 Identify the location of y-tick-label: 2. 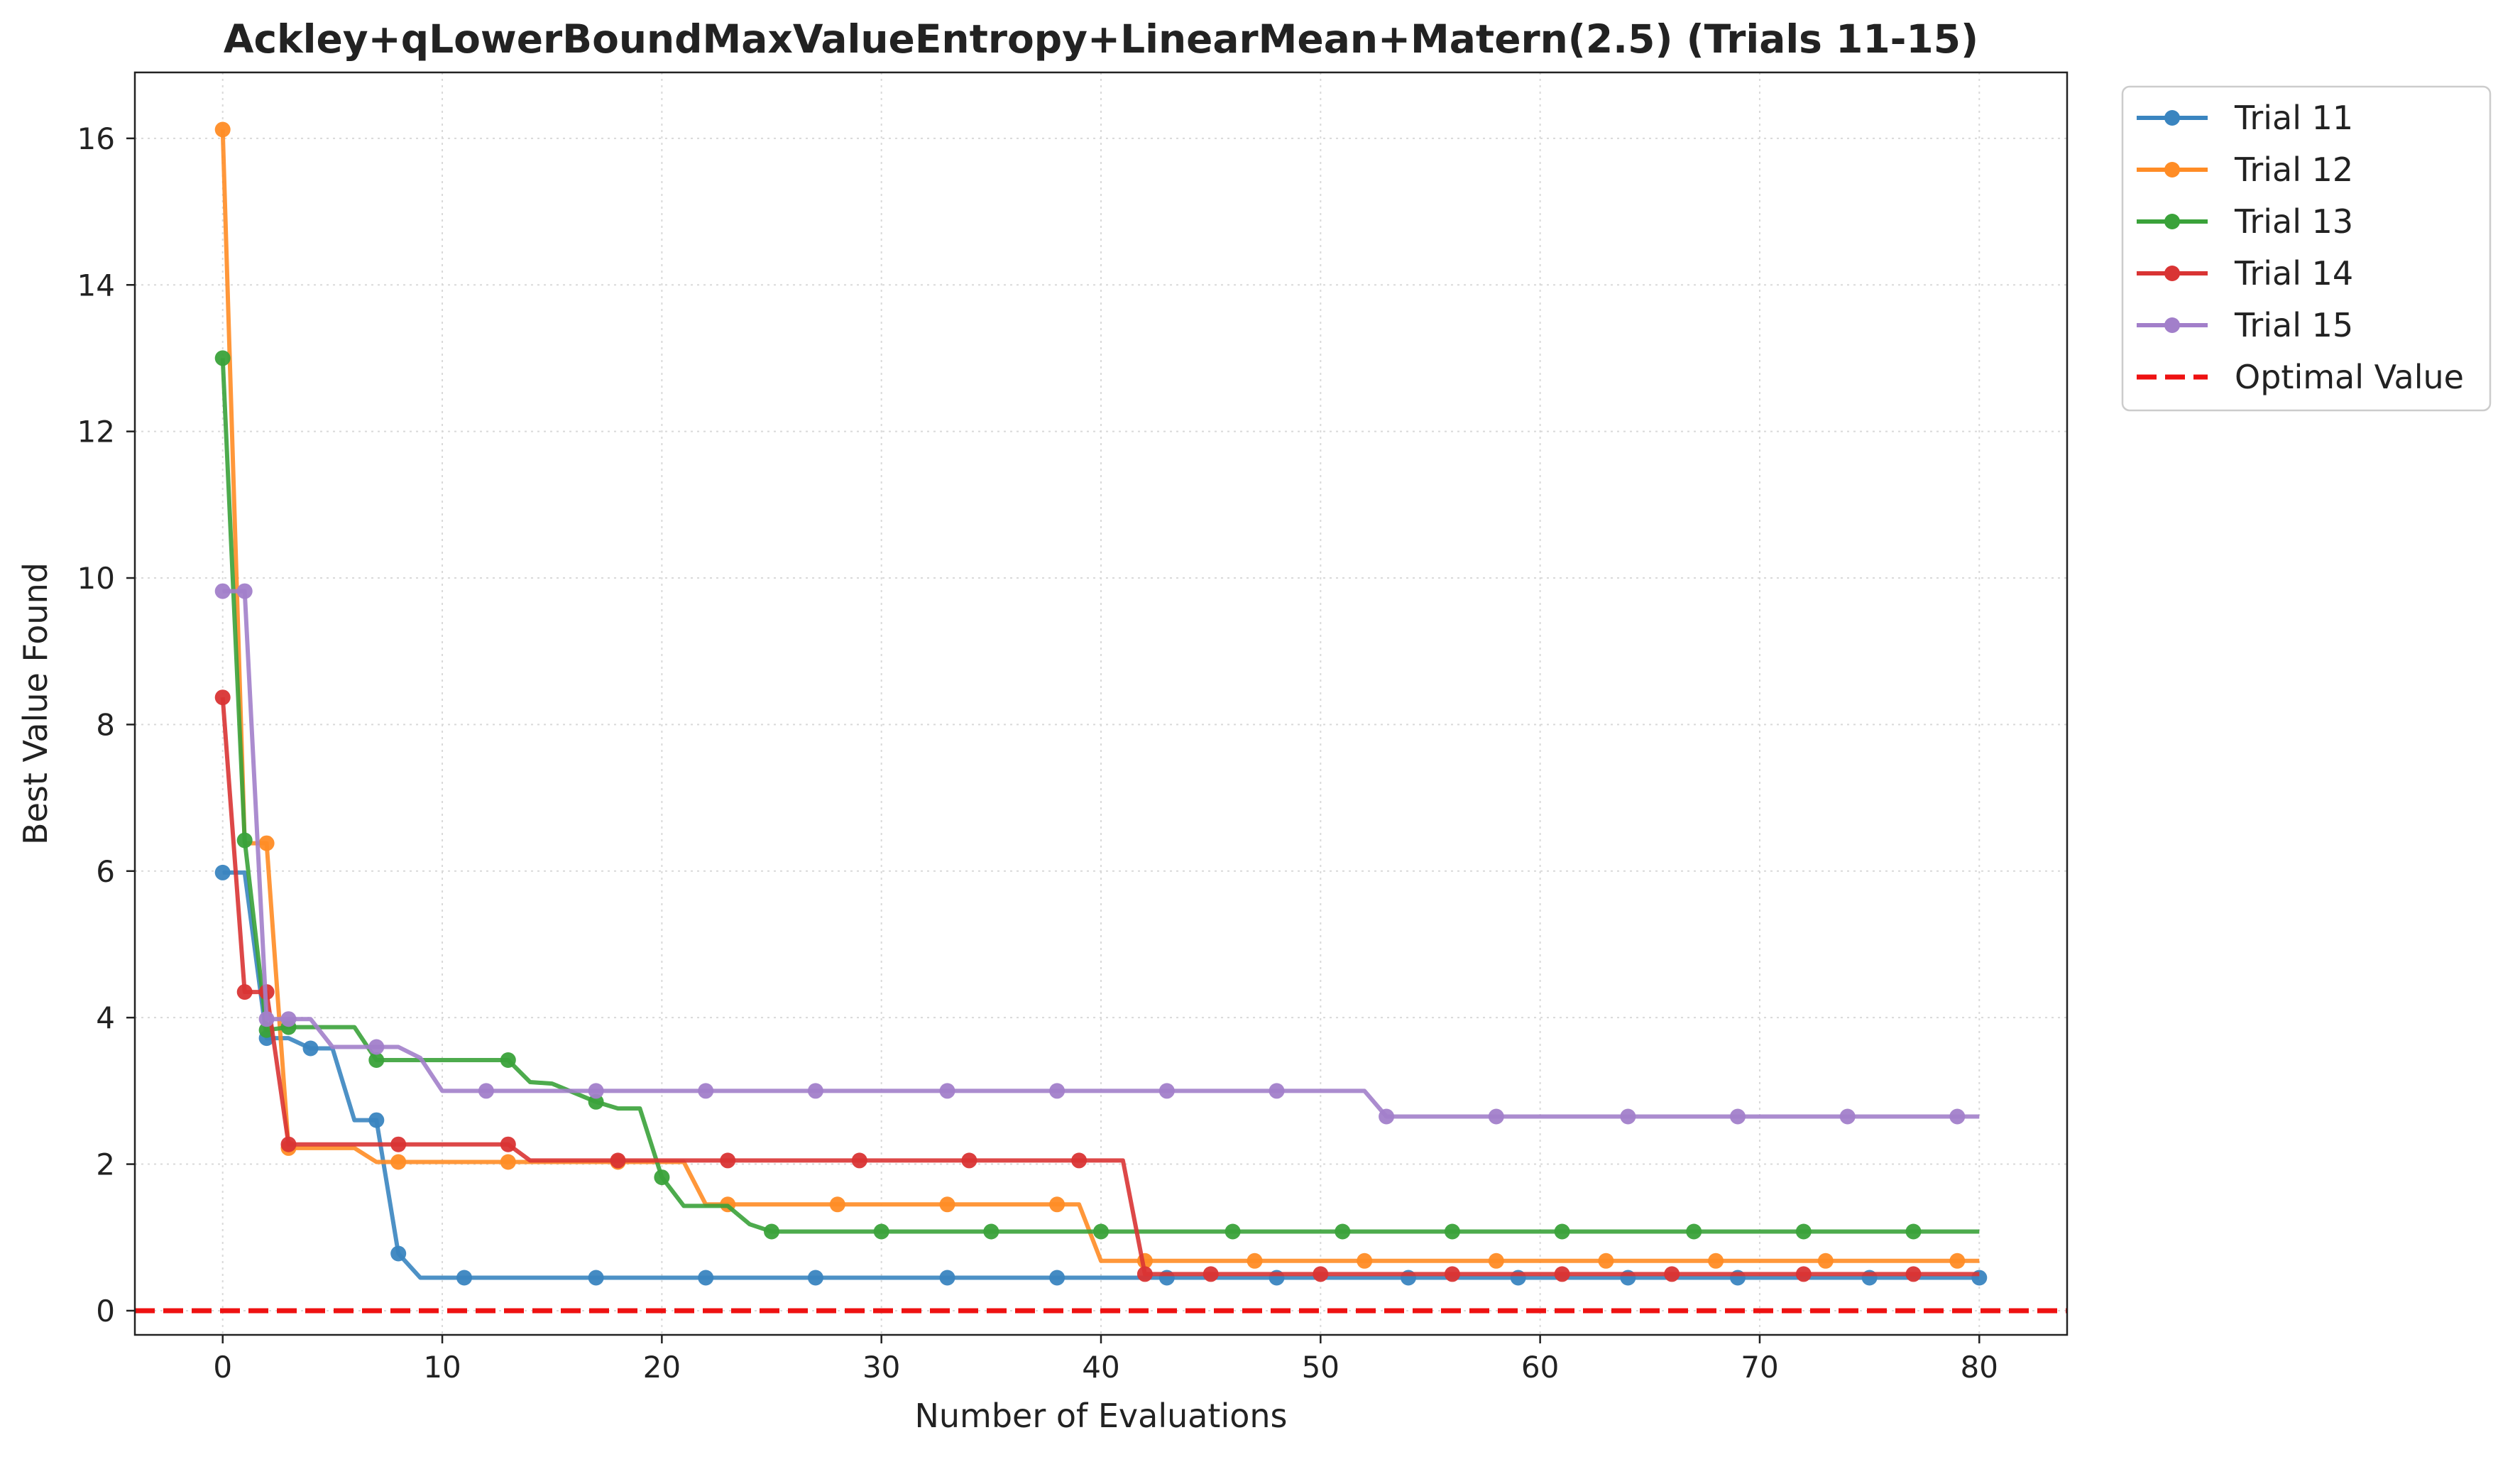
(106, 1164).